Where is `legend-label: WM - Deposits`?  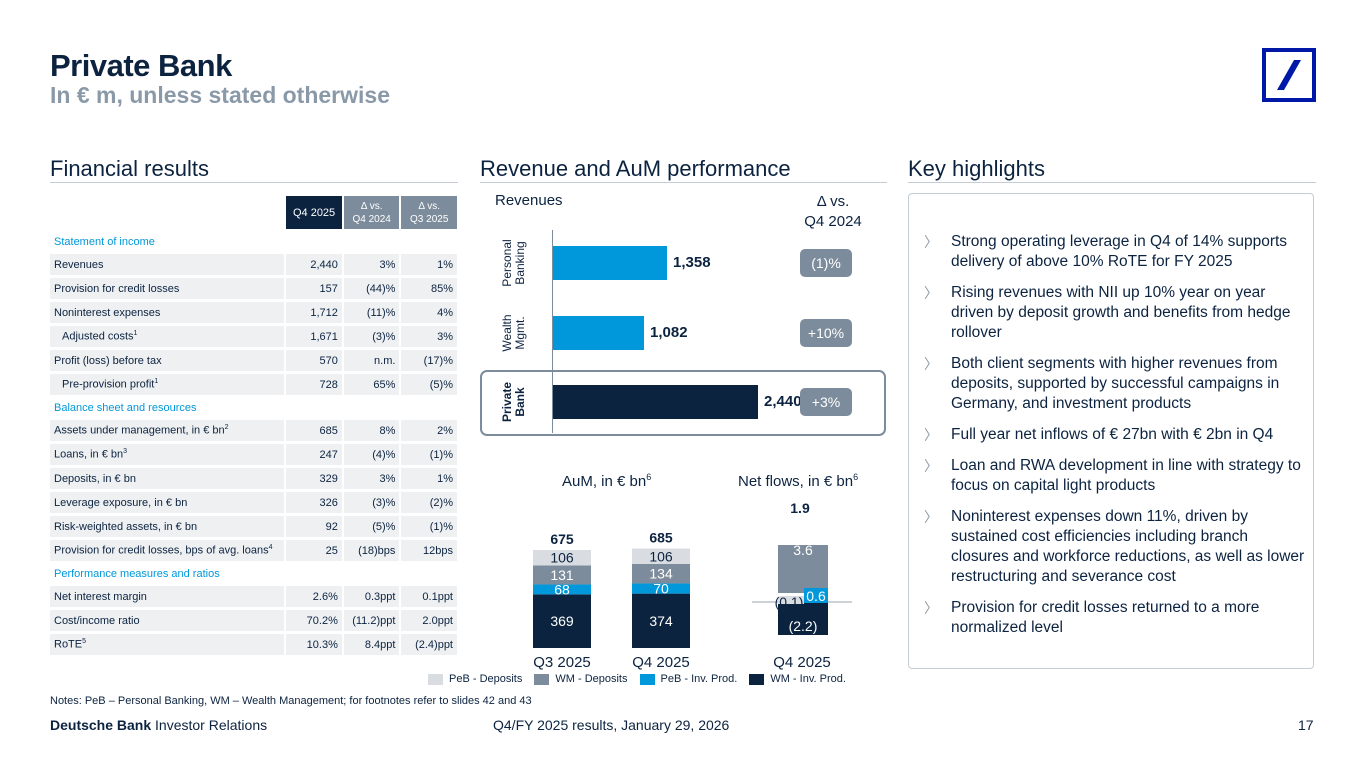
legend-label: WM - Deposits is located at coordinates (591, 679).